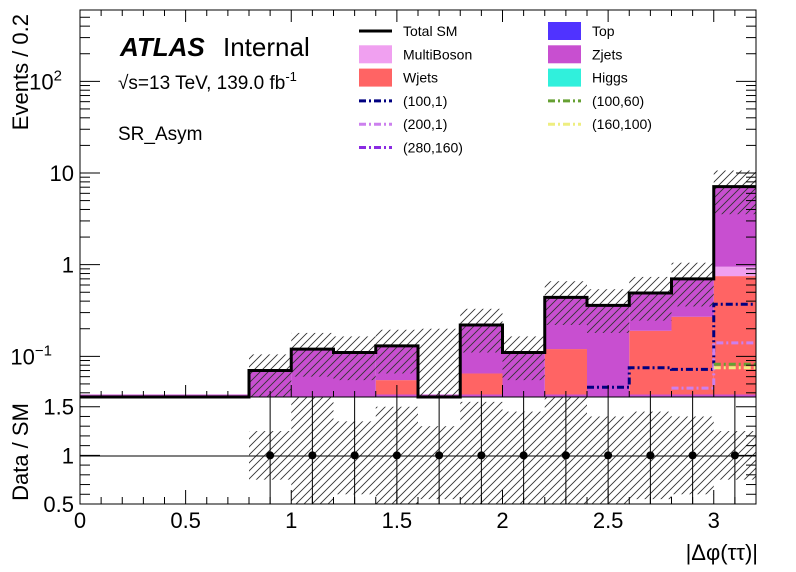 The height and width of the screenshot is (572, 796). I want to click on ratio-y-title: Data / SM, so click(20, 452).